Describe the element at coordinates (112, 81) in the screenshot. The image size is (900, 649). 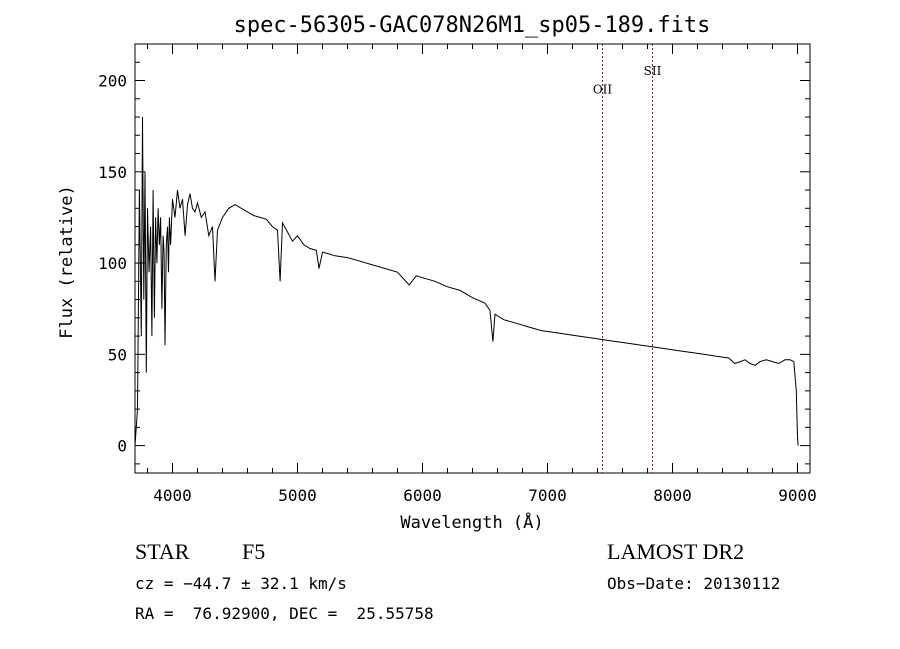
I see `y-tick-label: 200` at that location.